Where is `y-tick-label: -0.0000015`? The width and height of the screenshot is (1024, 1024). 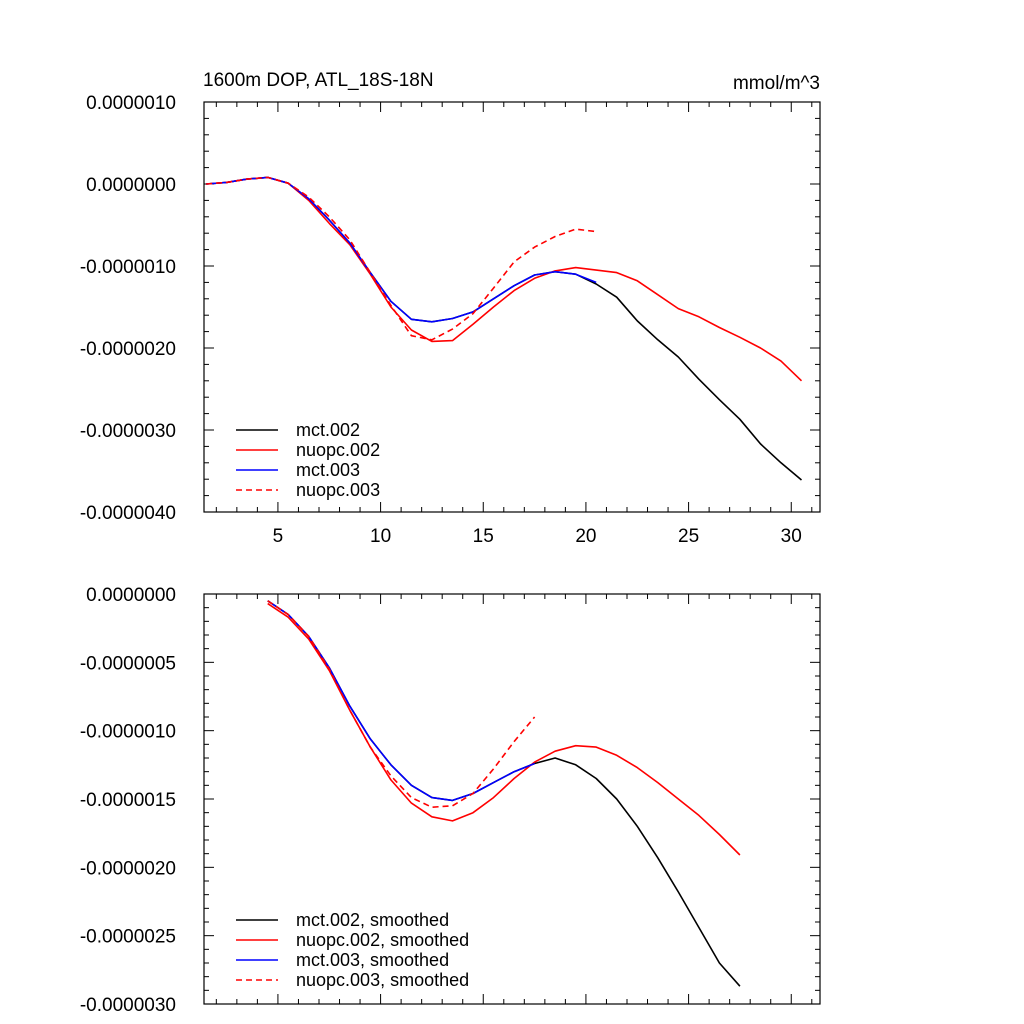
y-tick-label: -0.0000015 is located at coordinates (128, 800).